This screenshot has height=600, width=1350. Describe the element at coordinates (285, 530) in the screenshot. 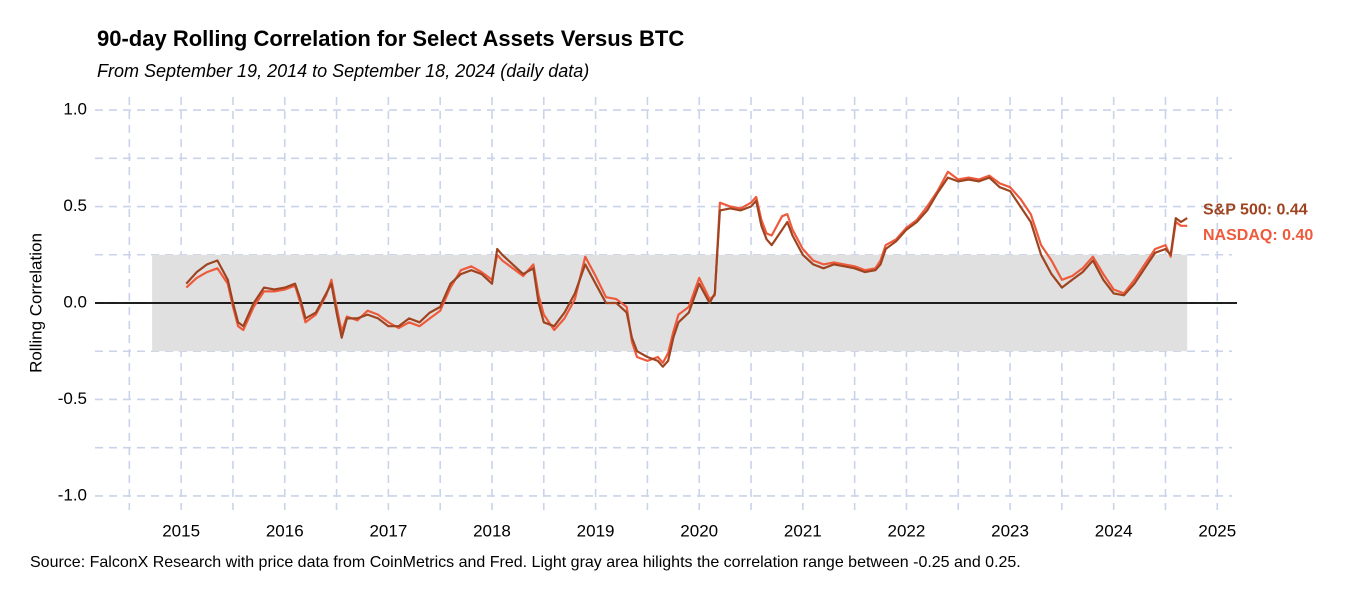

I see `x-tick-label: 2016` at that location.